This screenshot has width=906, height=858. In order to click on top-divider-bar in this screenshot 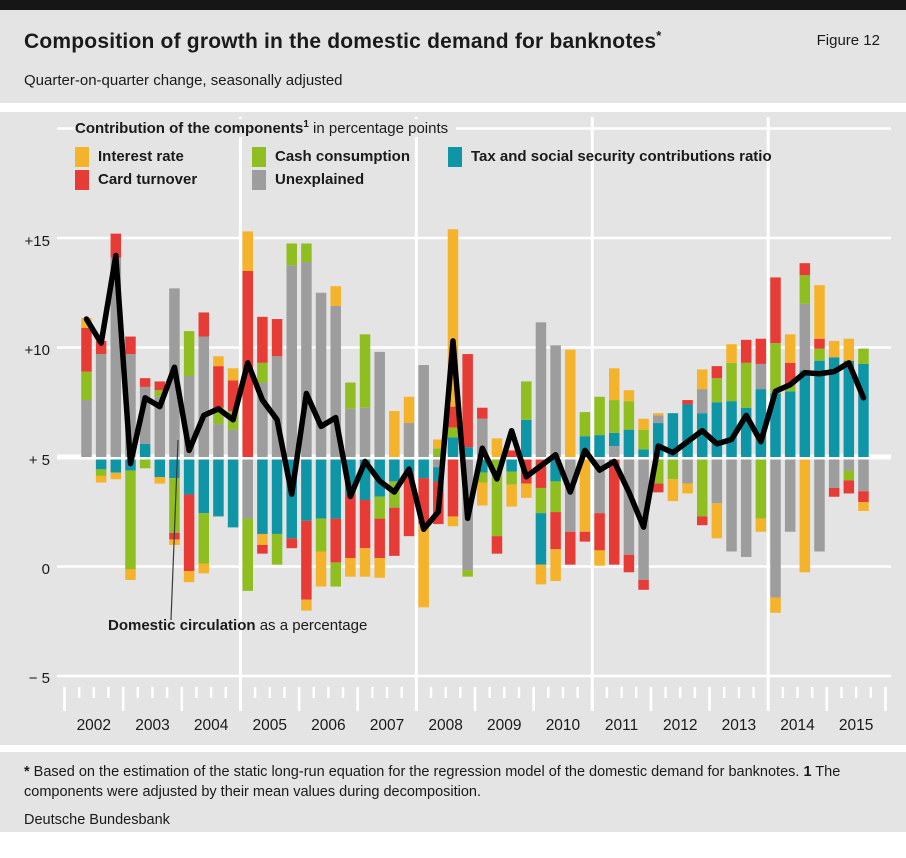, I will do `click(453, 5)`.